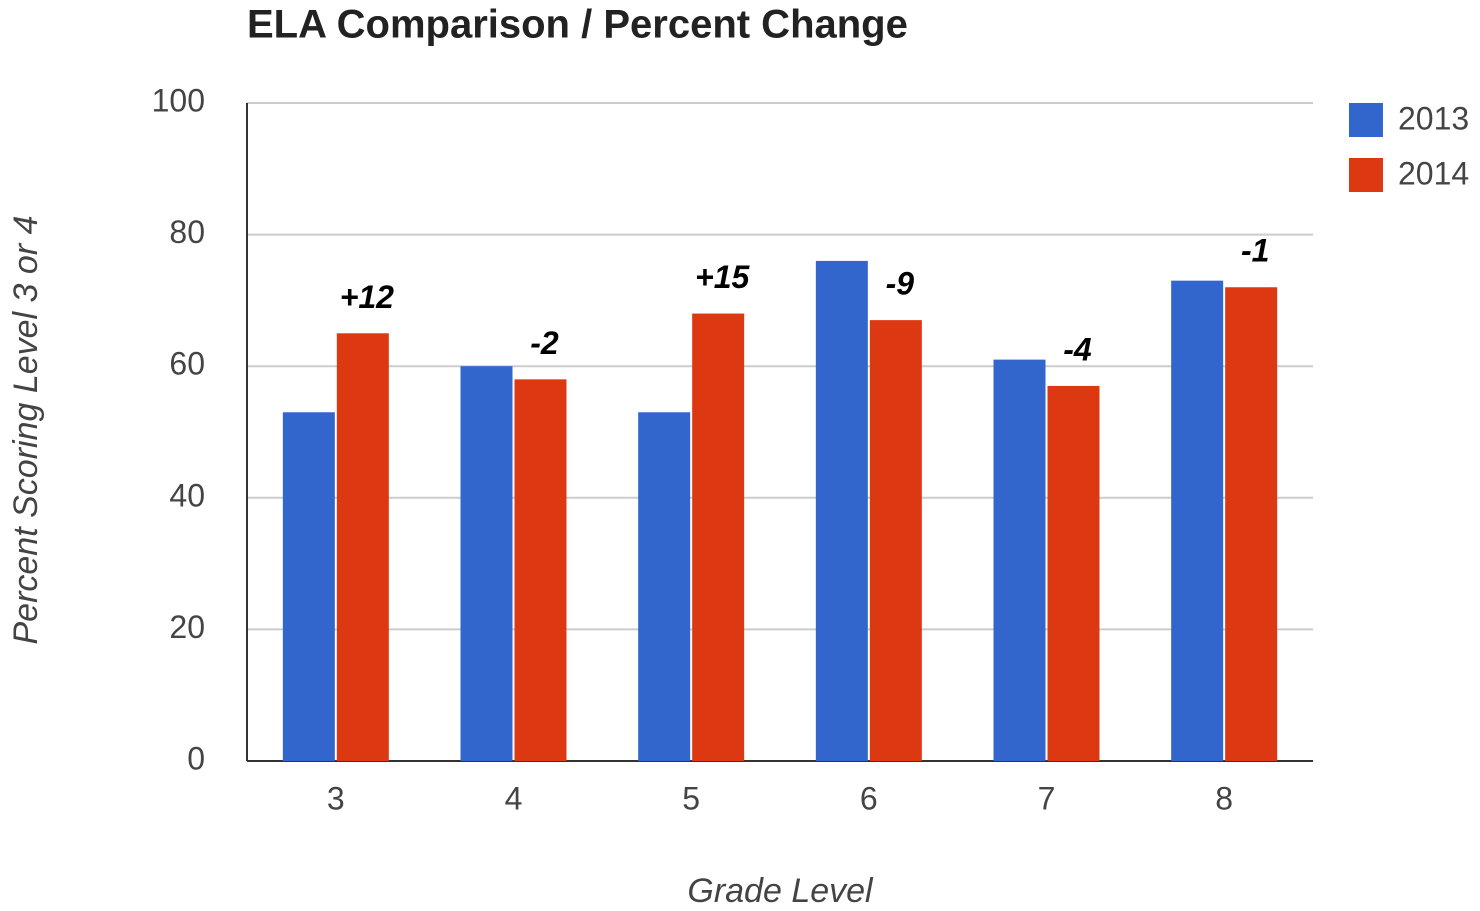 Image resolution: width=1480 pixels, height=911 pixels. I want to click on y-tick-label: 40, so click(187, 495).